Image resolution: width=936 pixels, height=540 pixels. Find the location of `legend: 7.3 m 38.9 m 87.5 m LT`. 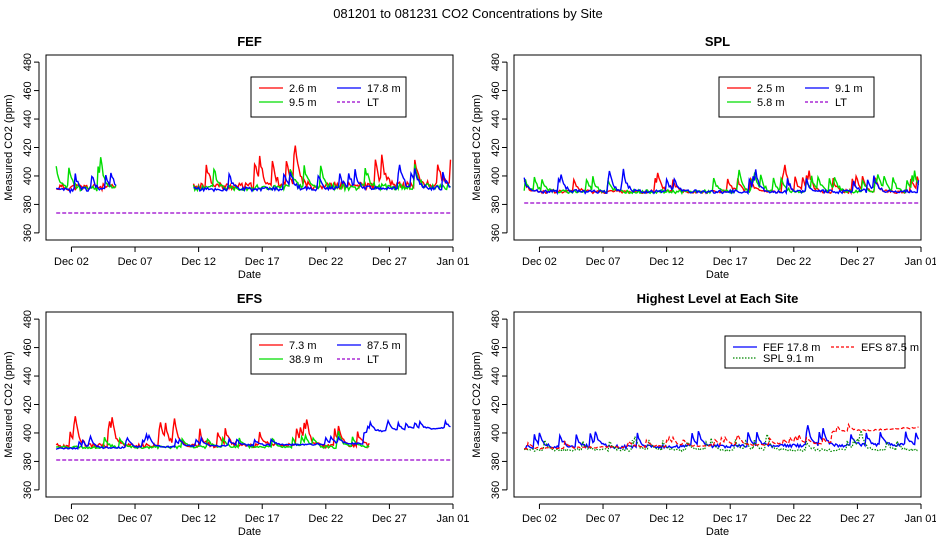

legend: 7.3 m 38.9 m 87.5 m LT is located at coordinates (328, 354).